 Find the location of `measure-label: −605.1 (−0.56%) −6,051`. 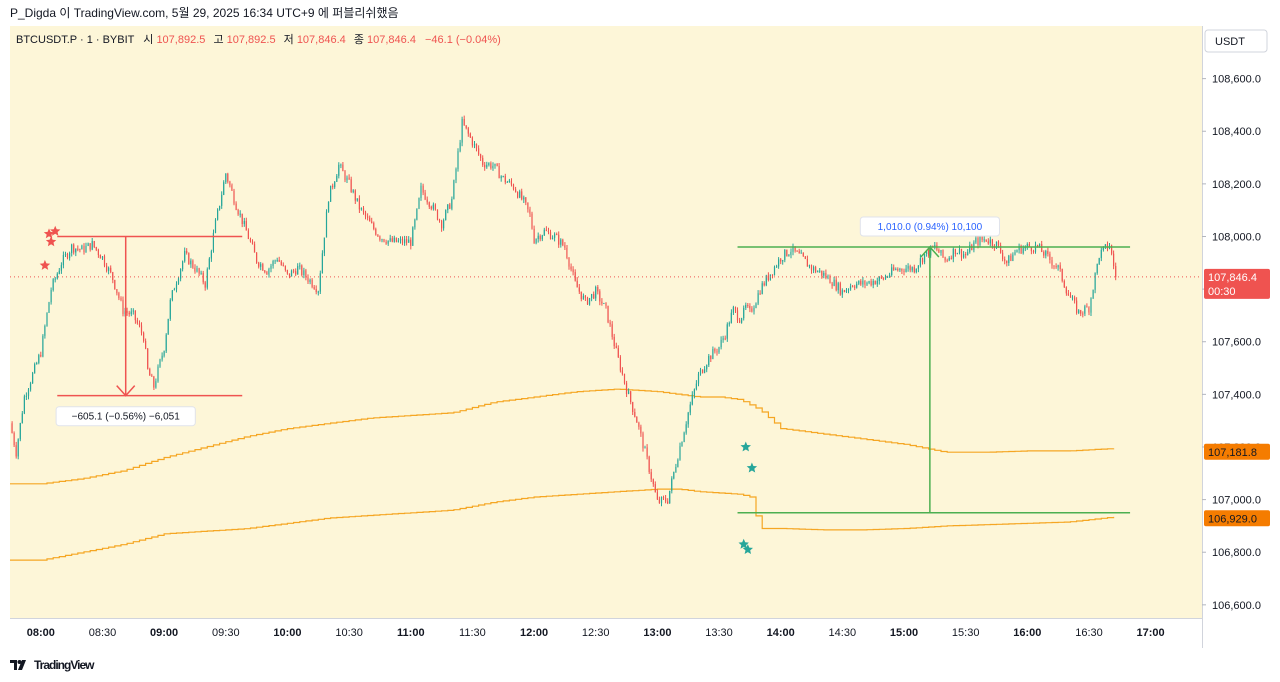

measure-label: −605.1 (−0.56%) −6,051 is located at coordinates (126, 417).